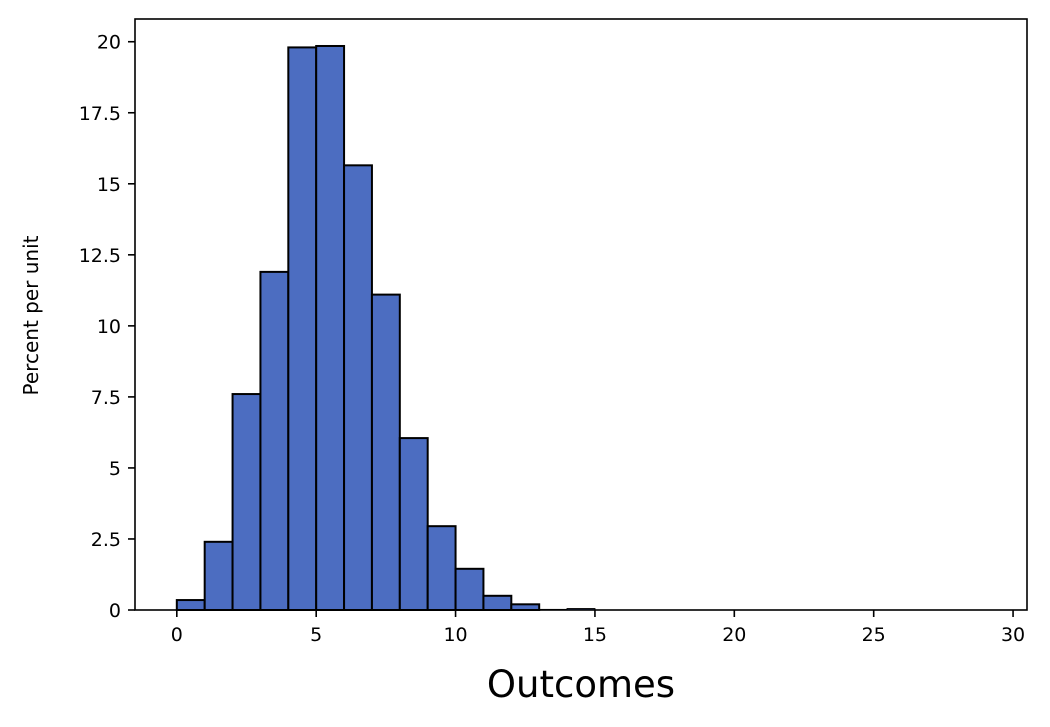  Describe the element at coordinates (455, 635) in the screenshot. I see `x-tick-label: 10` at that location.